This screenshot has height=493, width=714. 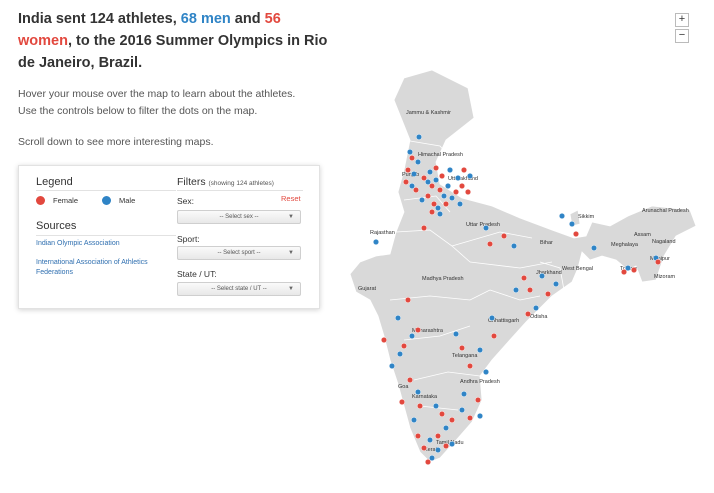 I want to click on source-link-ioa: Indian Olympic Association, so click(x=78, y=243).